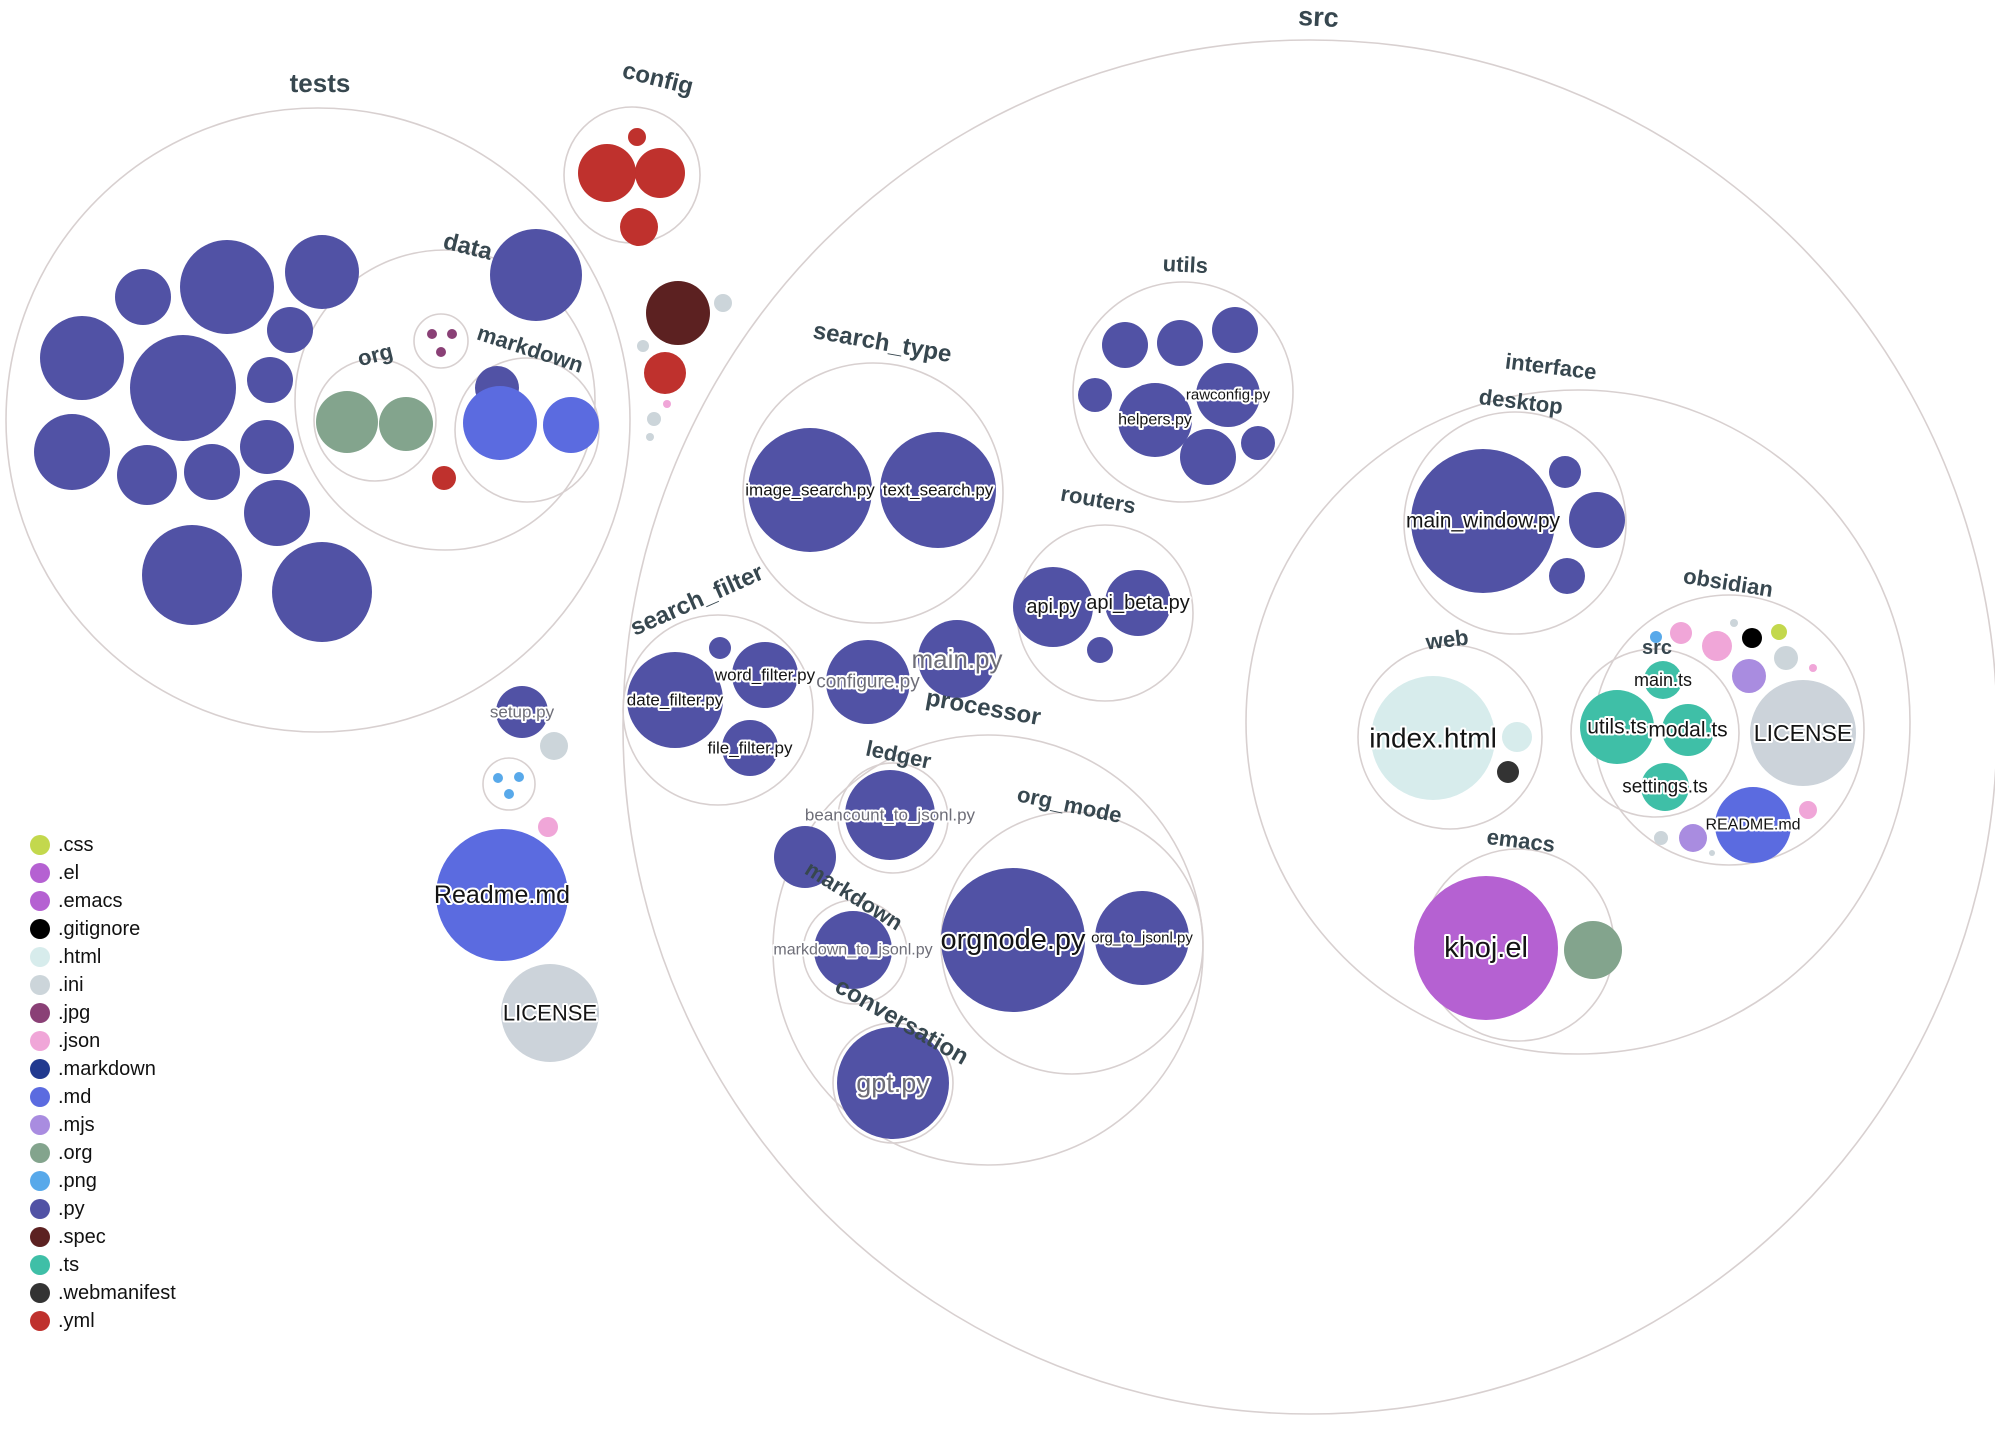 This screenshot has width=1995, height=1451. What do you see at coordinates (550, 1013) in the screenshot?
I see `file-license-circle` at bounding box center [550, 1013].